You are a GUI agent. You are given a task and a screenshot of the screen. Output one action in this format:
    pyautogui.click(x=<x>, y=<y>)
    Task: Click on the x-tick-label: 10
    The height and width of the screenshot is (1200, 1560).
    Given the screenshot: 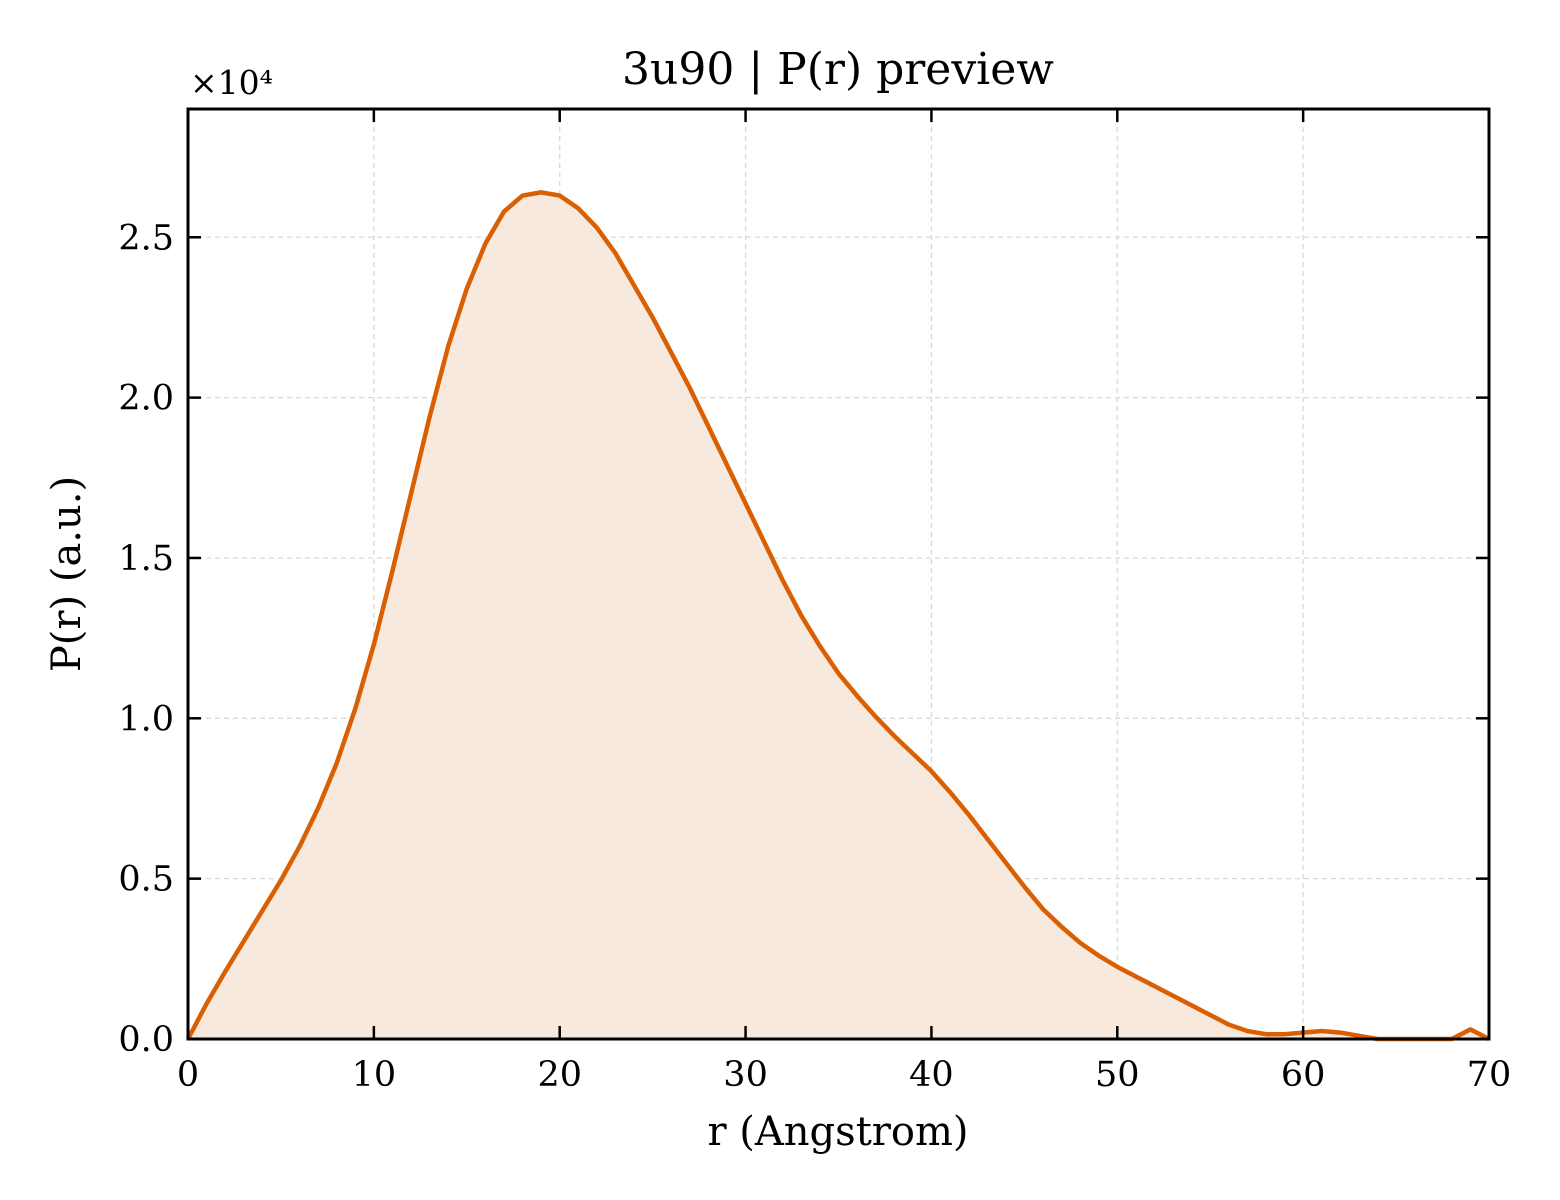 What is the action you would take?
    pyautogui.click(x=374, y=1075)
    